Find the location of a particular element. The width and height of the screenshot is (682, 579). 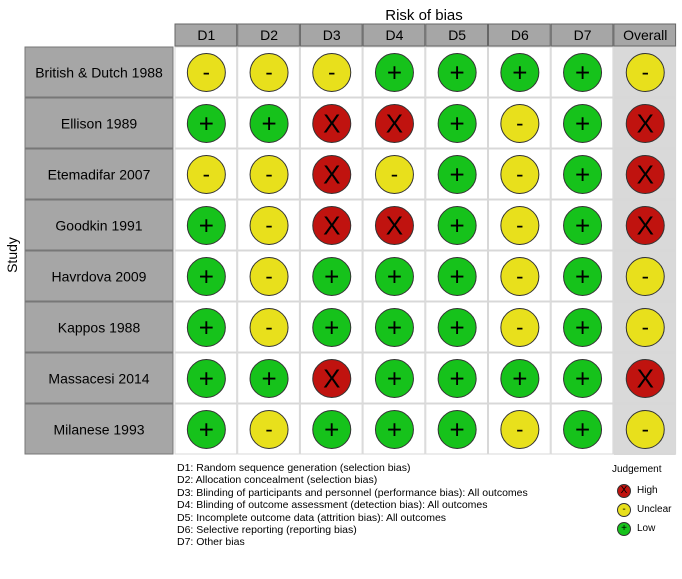

study-label-milanese-1993: Milanese 1993 is located at coordinates (98, 430).